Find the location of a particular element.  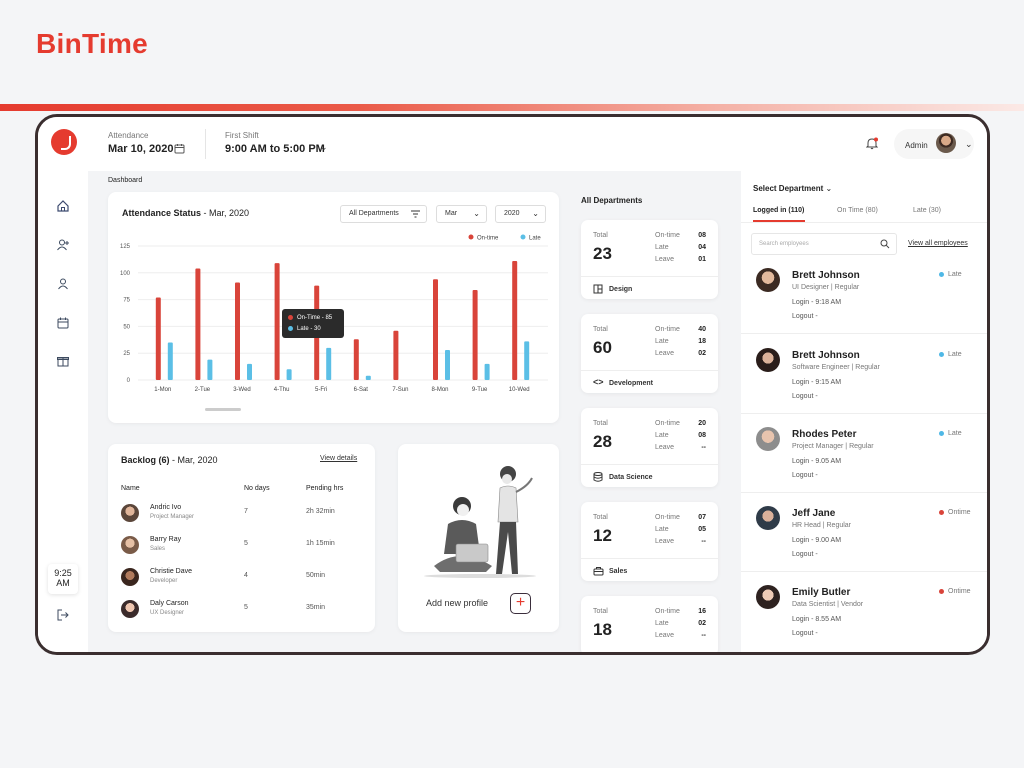

x-tick-label: 8-Mon is located at coordinates (439, 390).